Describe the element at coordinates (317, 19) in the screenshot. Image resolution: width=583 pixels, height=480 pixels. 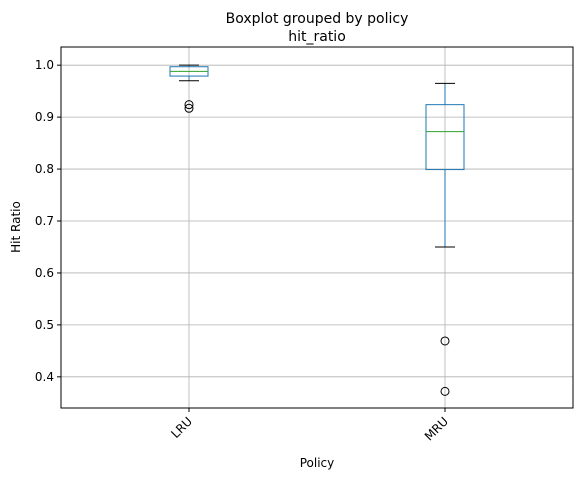
I see `chart-suptitle: Boxplot grouped by policy` at that location.